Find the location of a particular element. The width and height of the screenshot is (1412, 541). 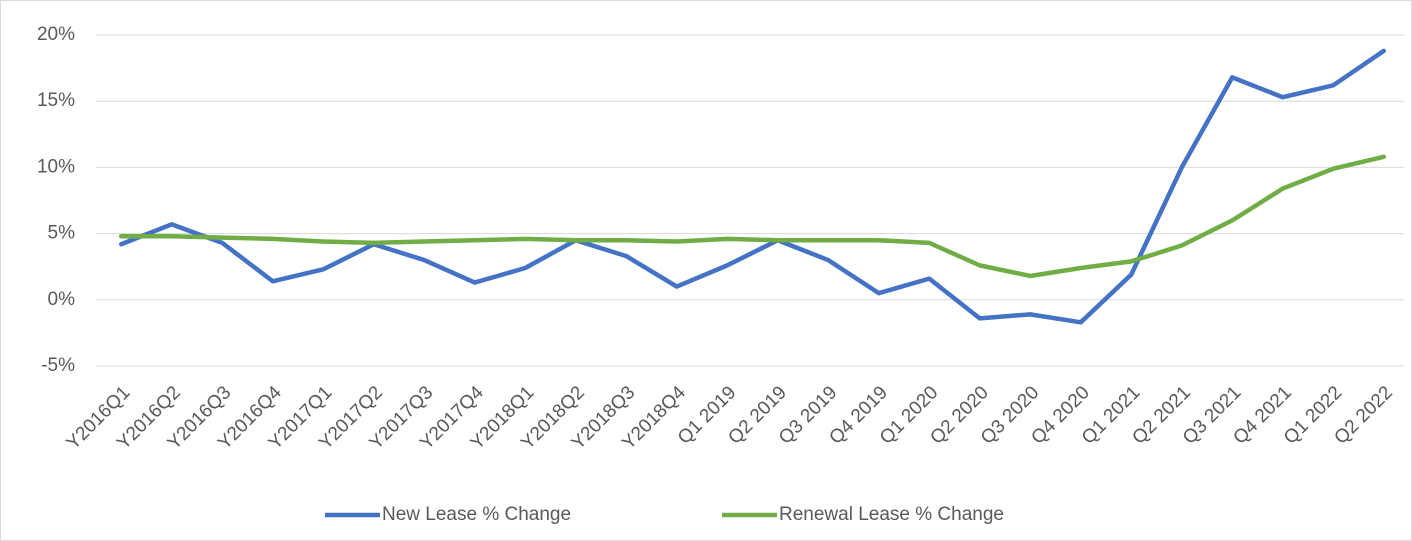

y-tick-label: 0% is located at coordinates (62, 299).